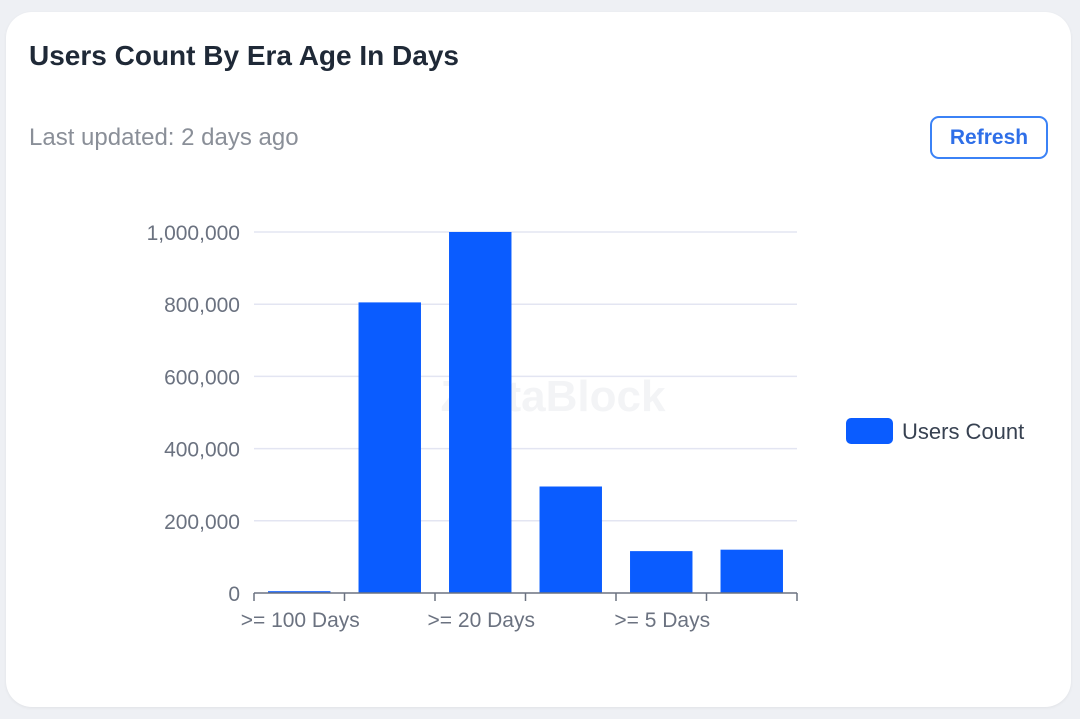  I want to click on x-axis: >= 100 Days >= 20 Days >= 5 Days, so click(519, 612).